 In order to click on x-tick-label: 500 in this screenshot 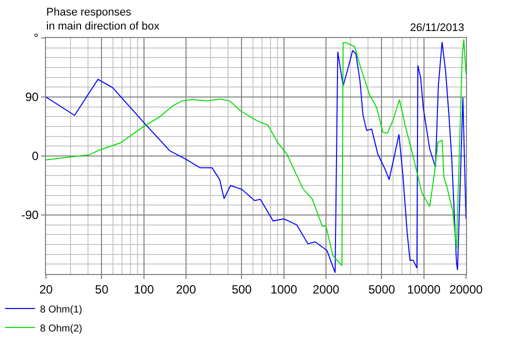, I will do `click(242, 289)`.